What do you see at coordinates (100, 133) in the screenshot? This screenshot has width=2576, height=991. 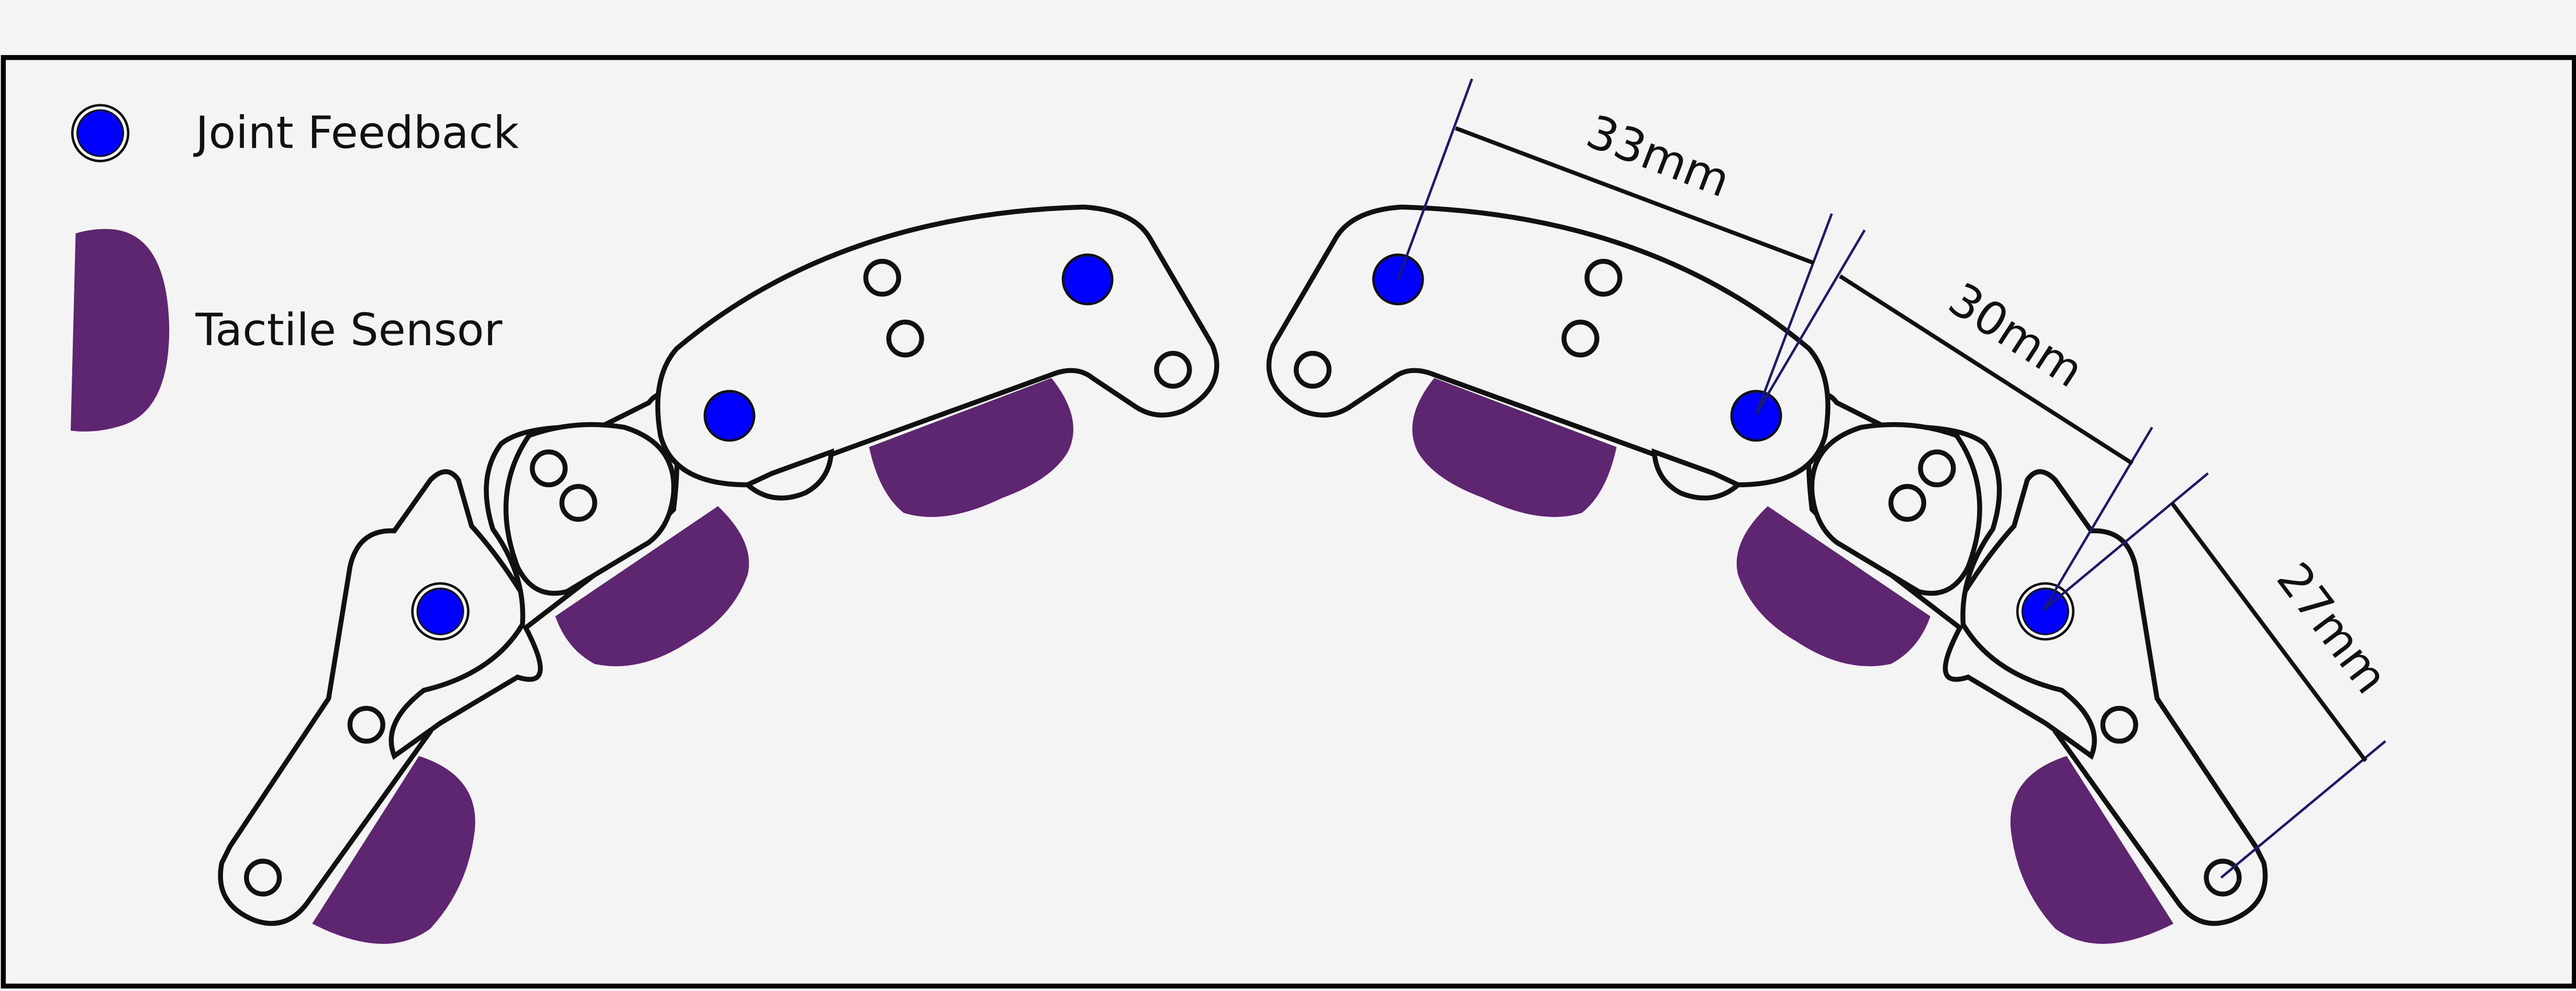 I see `joint-feedback-legend-icon` at bounding box center [100, 133].